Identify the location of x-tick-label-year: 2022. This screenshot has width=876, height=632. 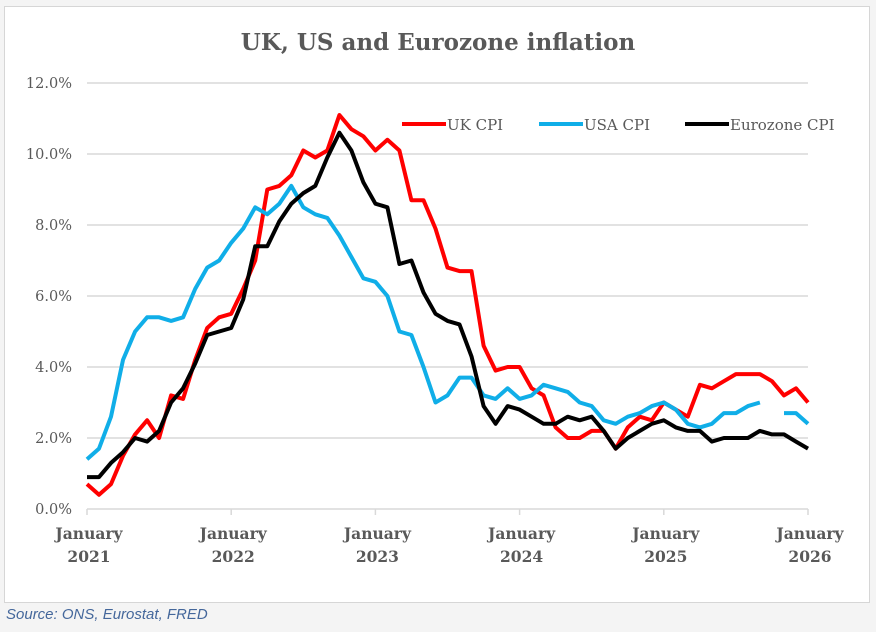
(233, 556).